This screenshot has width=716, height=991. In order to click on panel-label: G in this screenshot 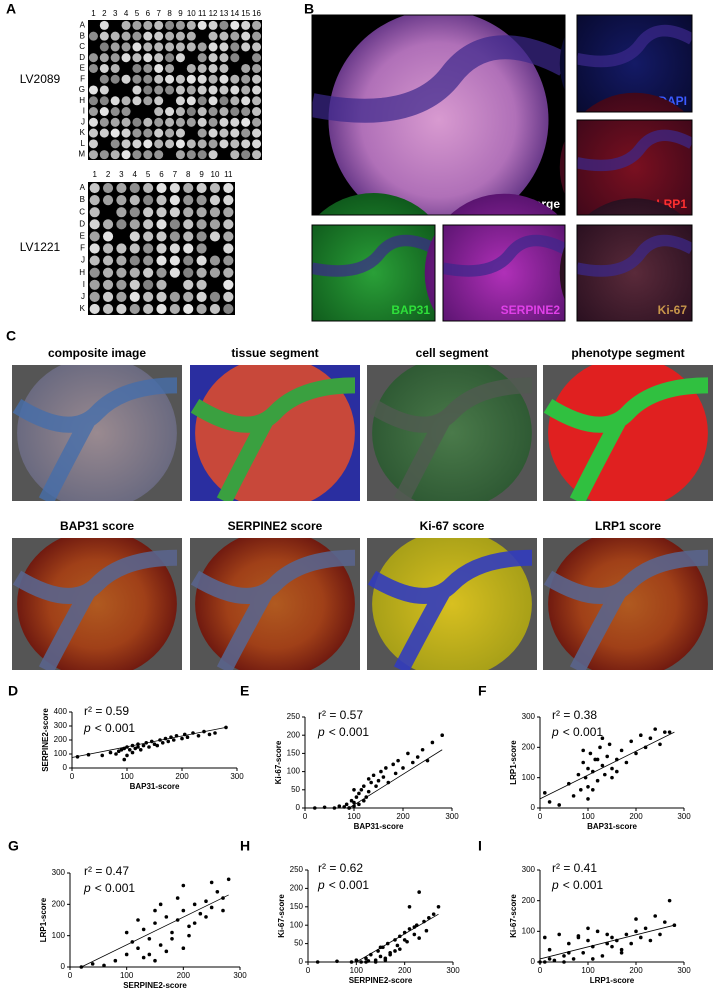, I will do `click(13, 846)`.